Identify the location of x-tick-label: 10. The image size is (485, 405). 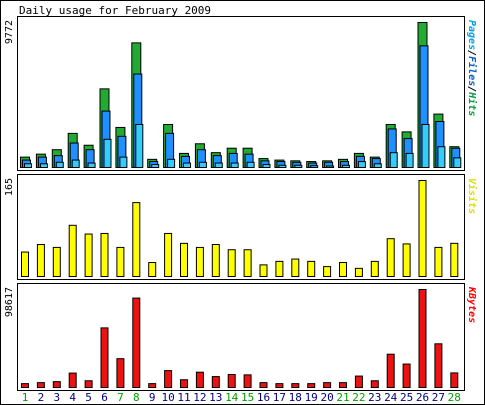
(167, 397).